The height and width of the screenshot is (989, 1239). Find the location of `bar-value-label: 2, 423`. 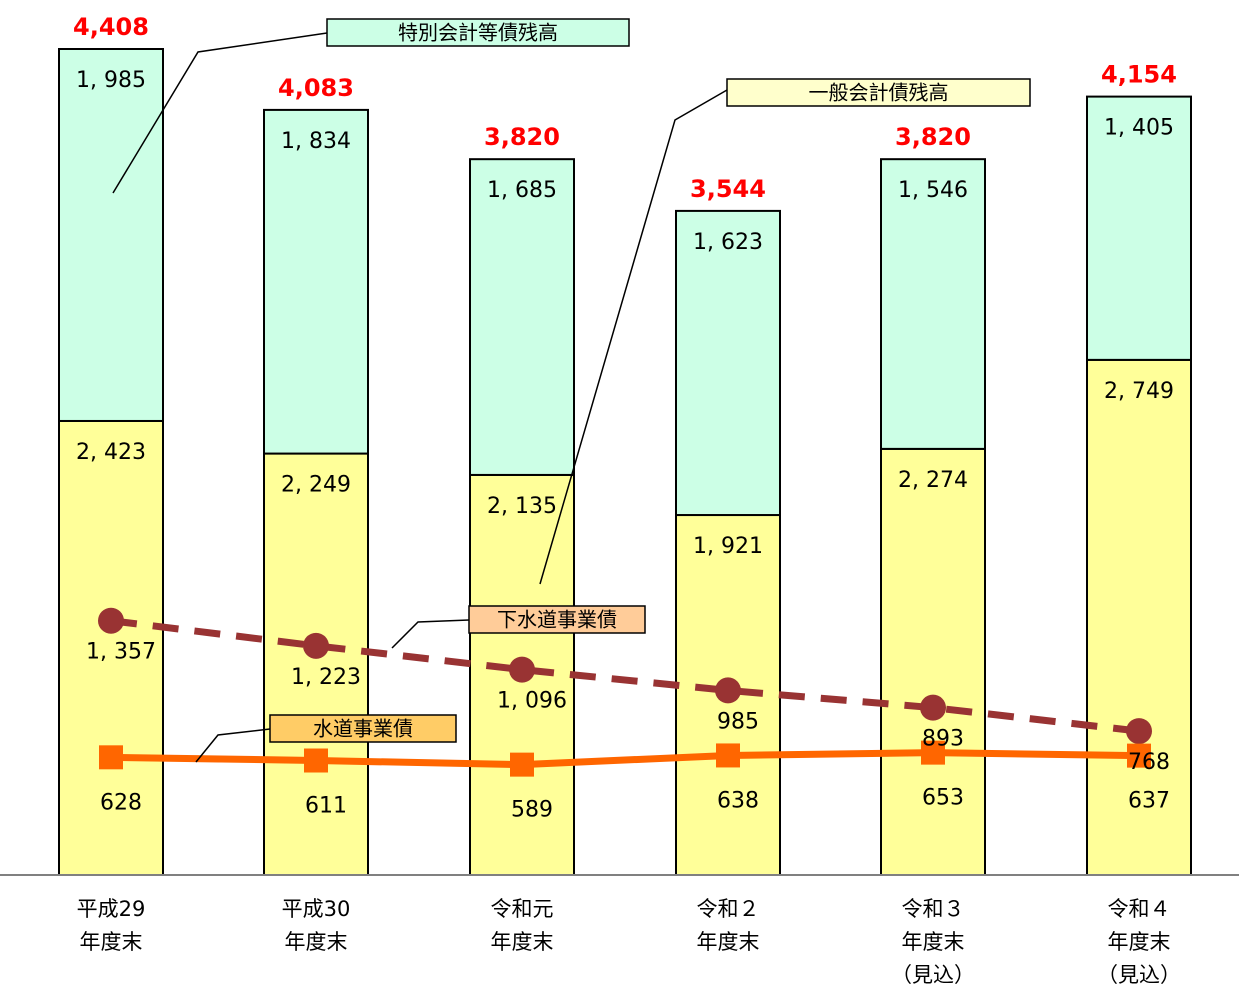

bar-value-label: 2, 423 is located at coordinates (111, 452).